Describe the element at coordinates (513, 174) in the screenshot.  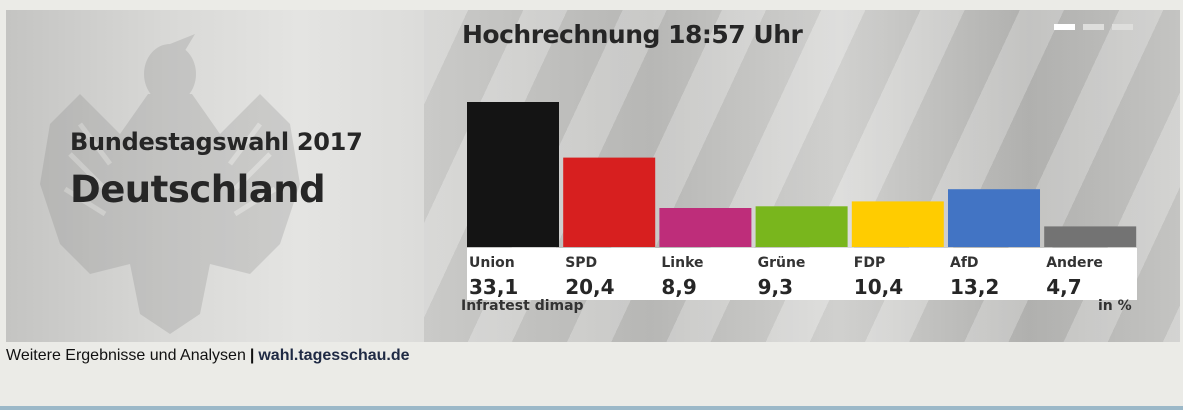
I see `bar-union` at that location.